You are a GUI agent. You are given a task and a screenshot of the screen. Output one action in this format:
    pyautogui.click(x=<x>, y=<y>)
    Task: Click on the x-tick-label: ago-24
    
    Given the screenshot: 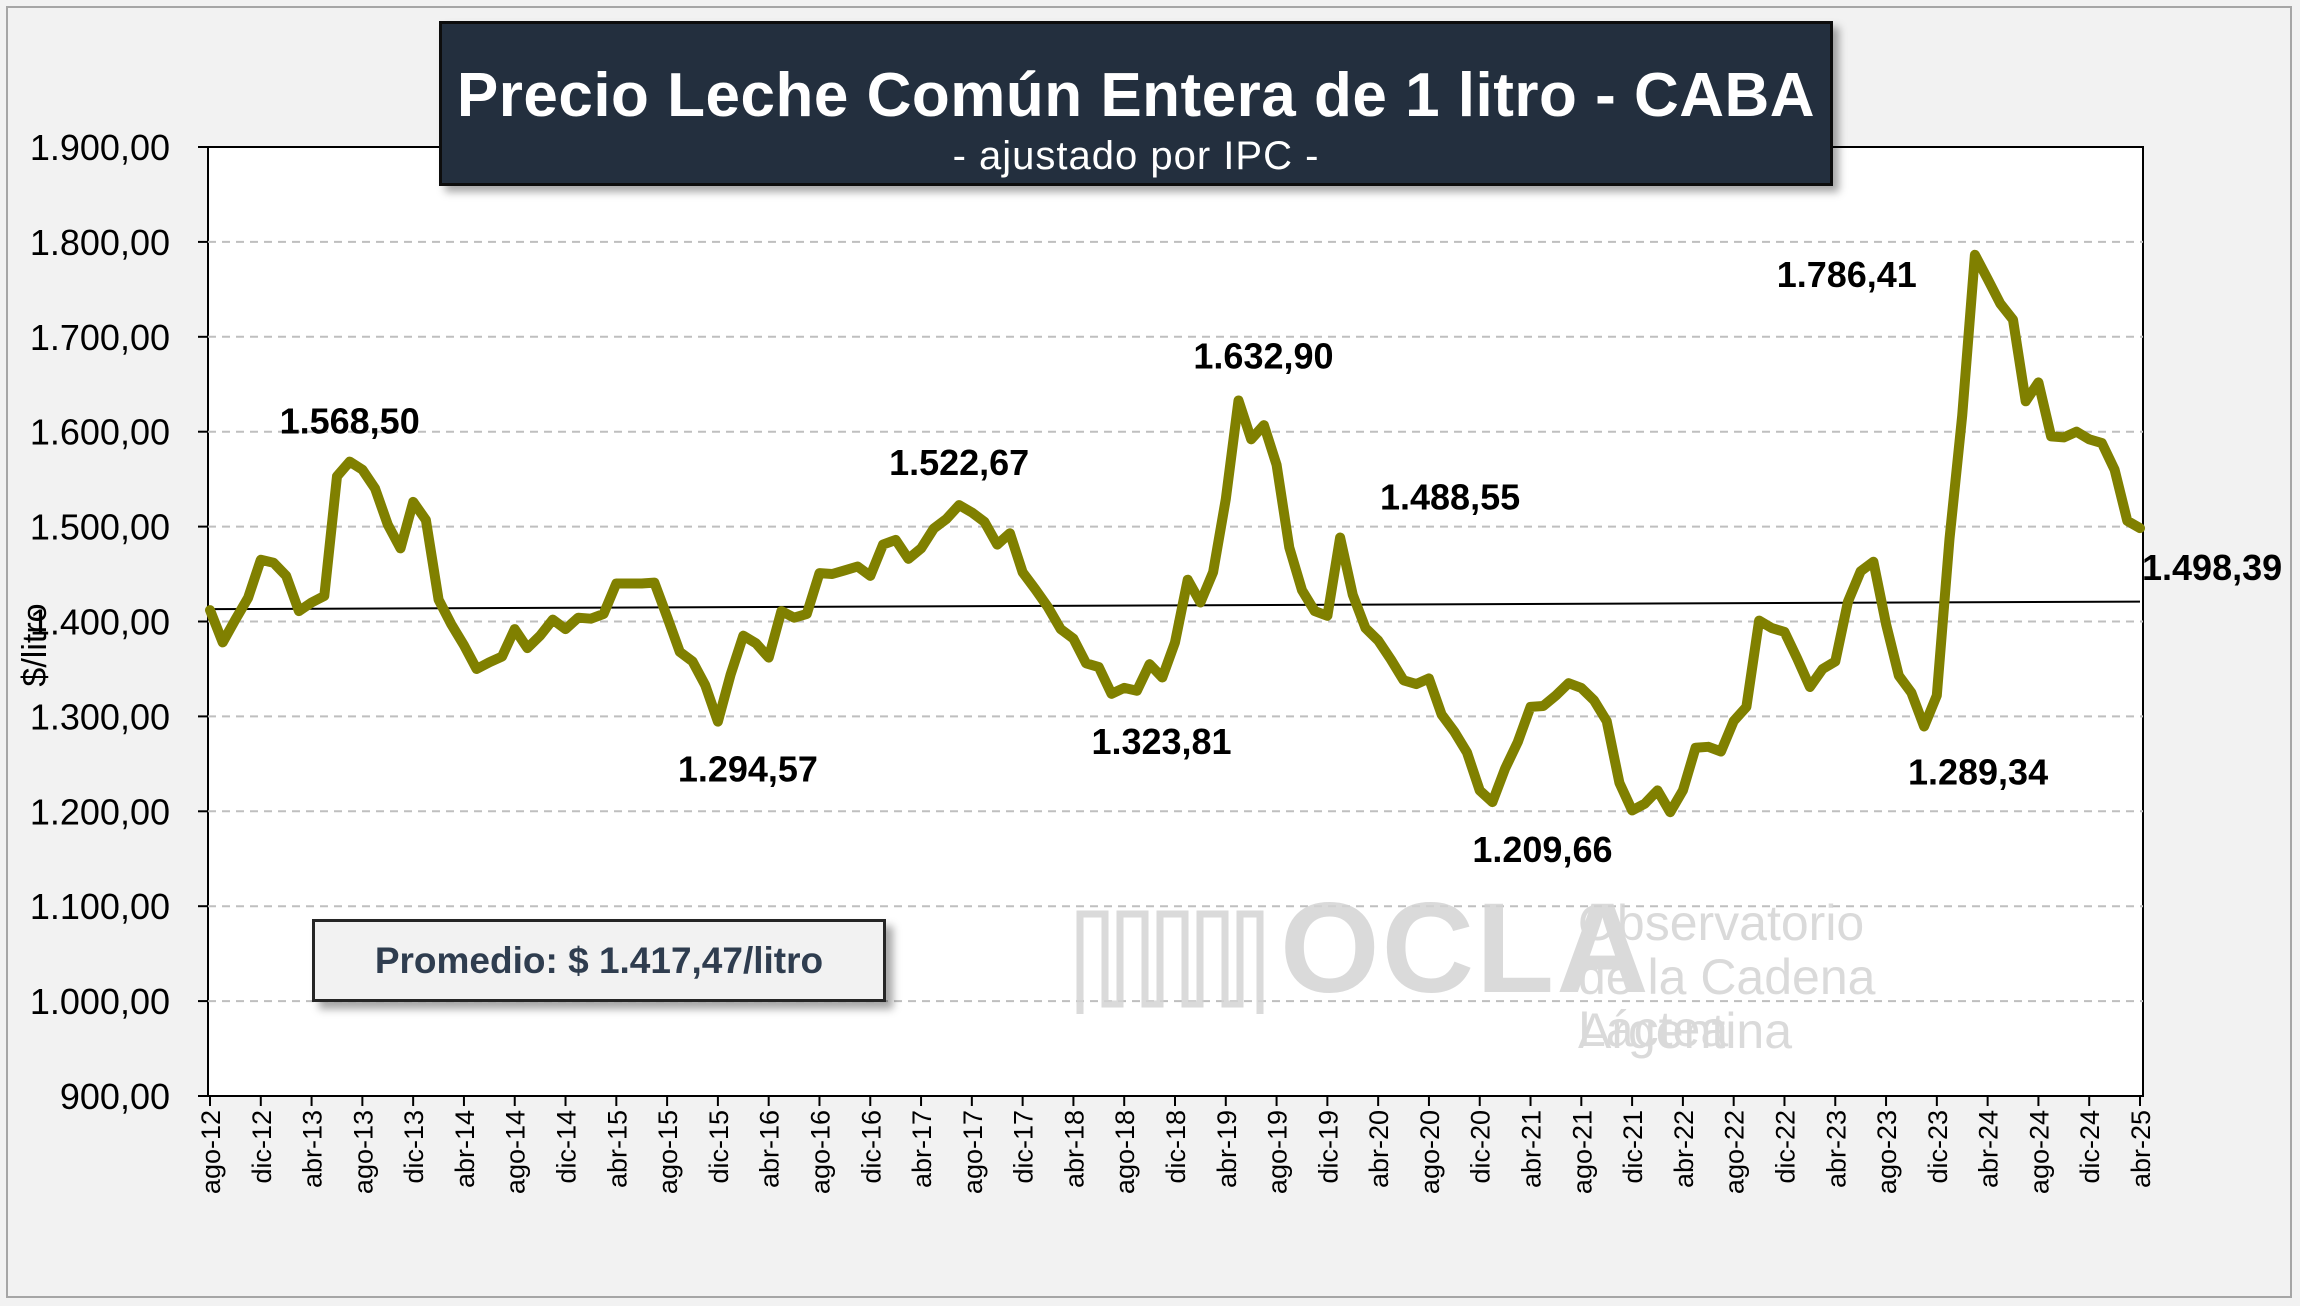 What is the action you would take?
    pyautogui.click(x=2039, y=1152)
    